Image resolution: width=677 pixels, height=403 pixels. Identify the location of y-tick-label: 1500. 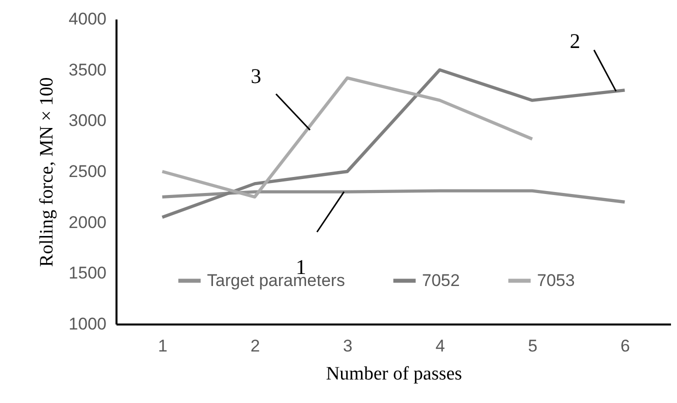
(87, 273).